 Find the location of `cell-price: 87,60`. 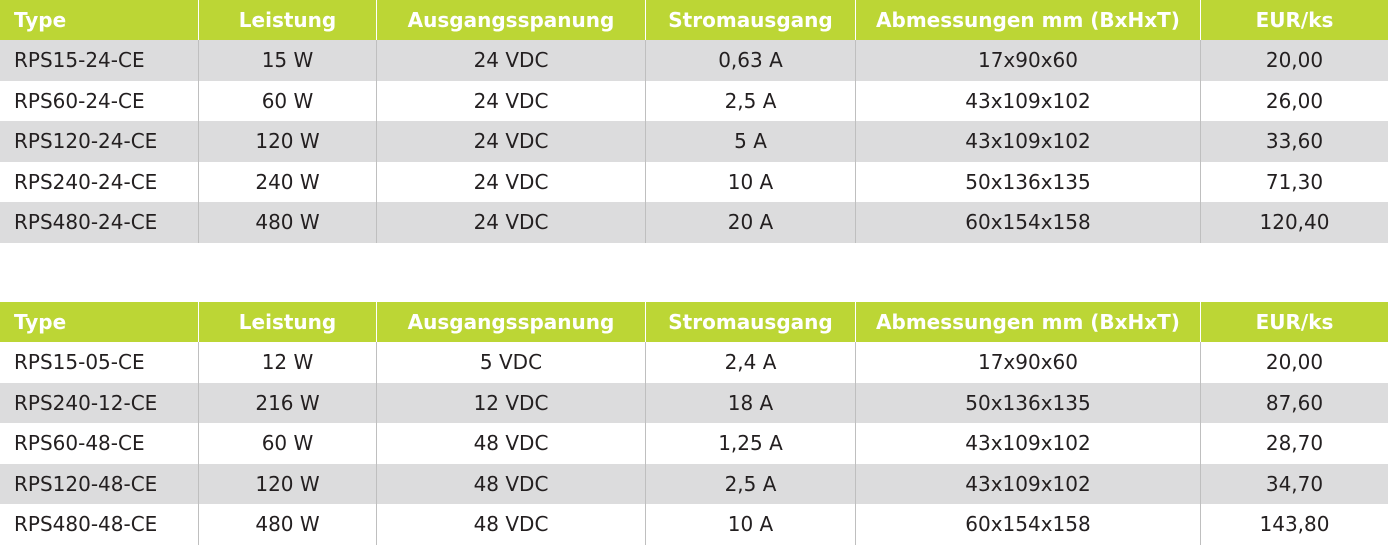

cell-price: 87,60 is located at coordinates (1294, 402).